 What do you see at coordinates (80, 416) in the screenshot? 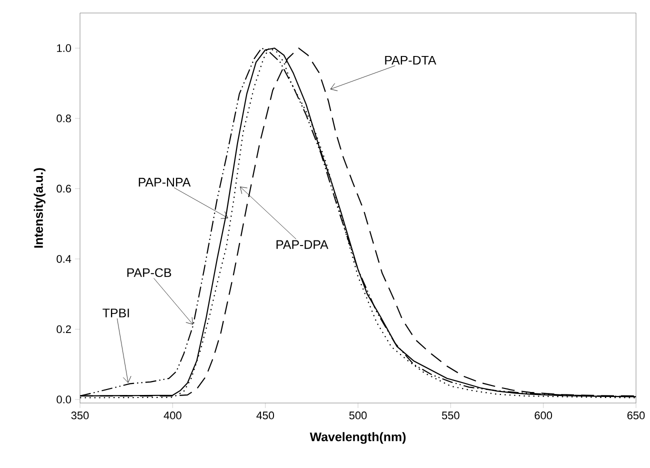
I see `x-tick-label: 350` at bounding box center [80, 416].